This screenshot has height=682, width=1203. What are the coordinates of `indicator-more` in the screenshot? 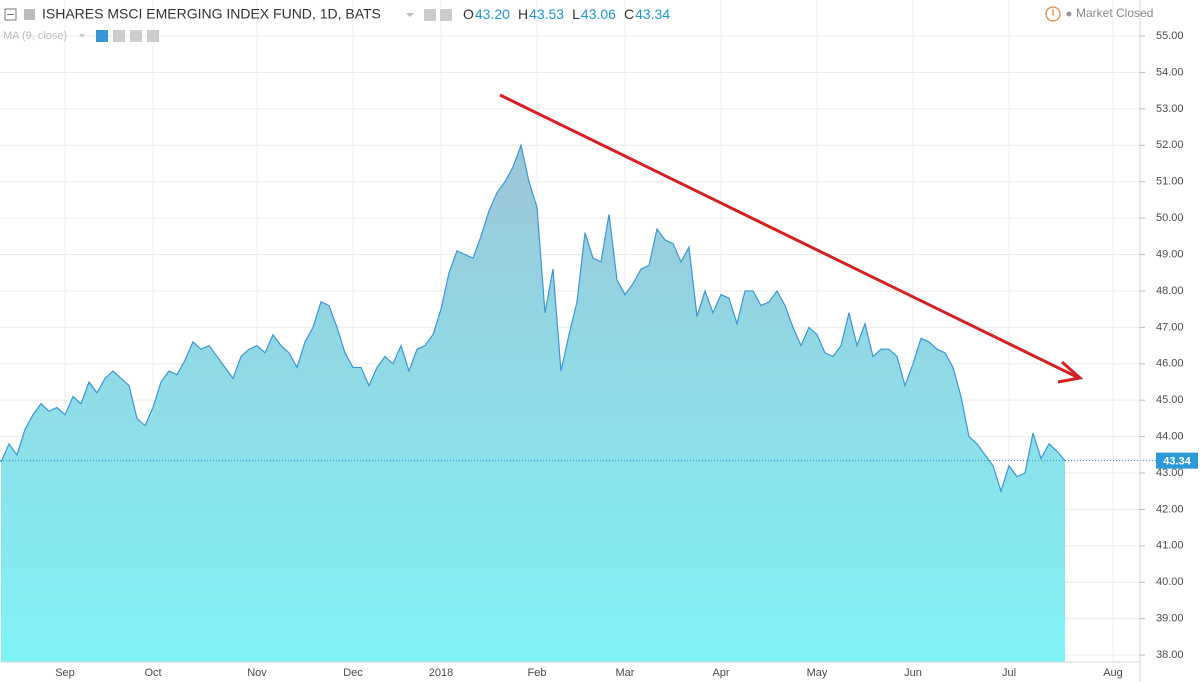 It's located at (136, 36).